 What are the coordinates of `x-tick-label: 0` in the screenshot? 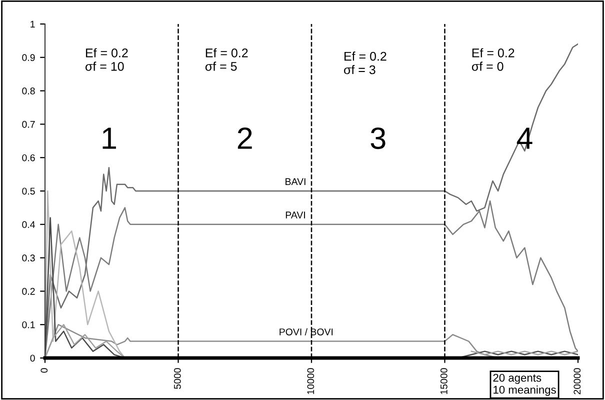 It's located at (44, 370).